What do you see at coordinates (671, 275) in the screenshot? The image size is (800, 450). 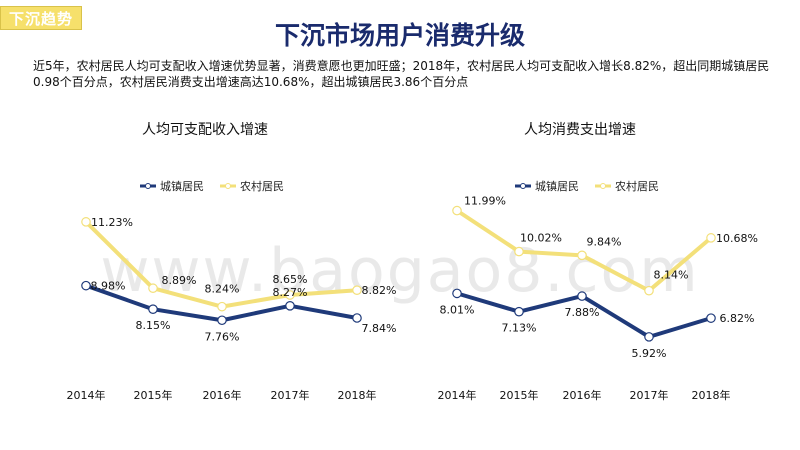 I see `data-label-rural: 8.14%` at bounding box center [671, 275].